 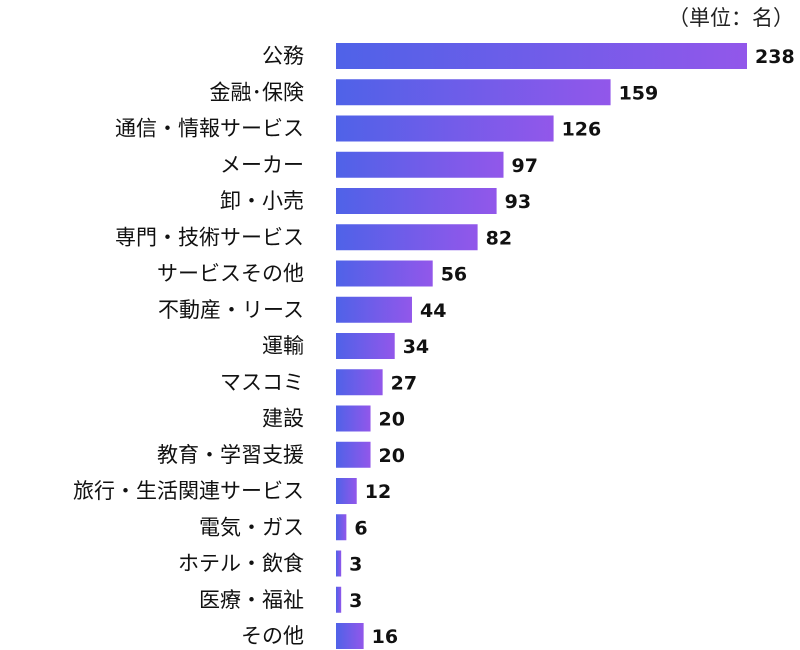 What do you see at coordinates (433, 311) in the screenshot?
I see `value-label: 44` at bounding box center [433, 311].